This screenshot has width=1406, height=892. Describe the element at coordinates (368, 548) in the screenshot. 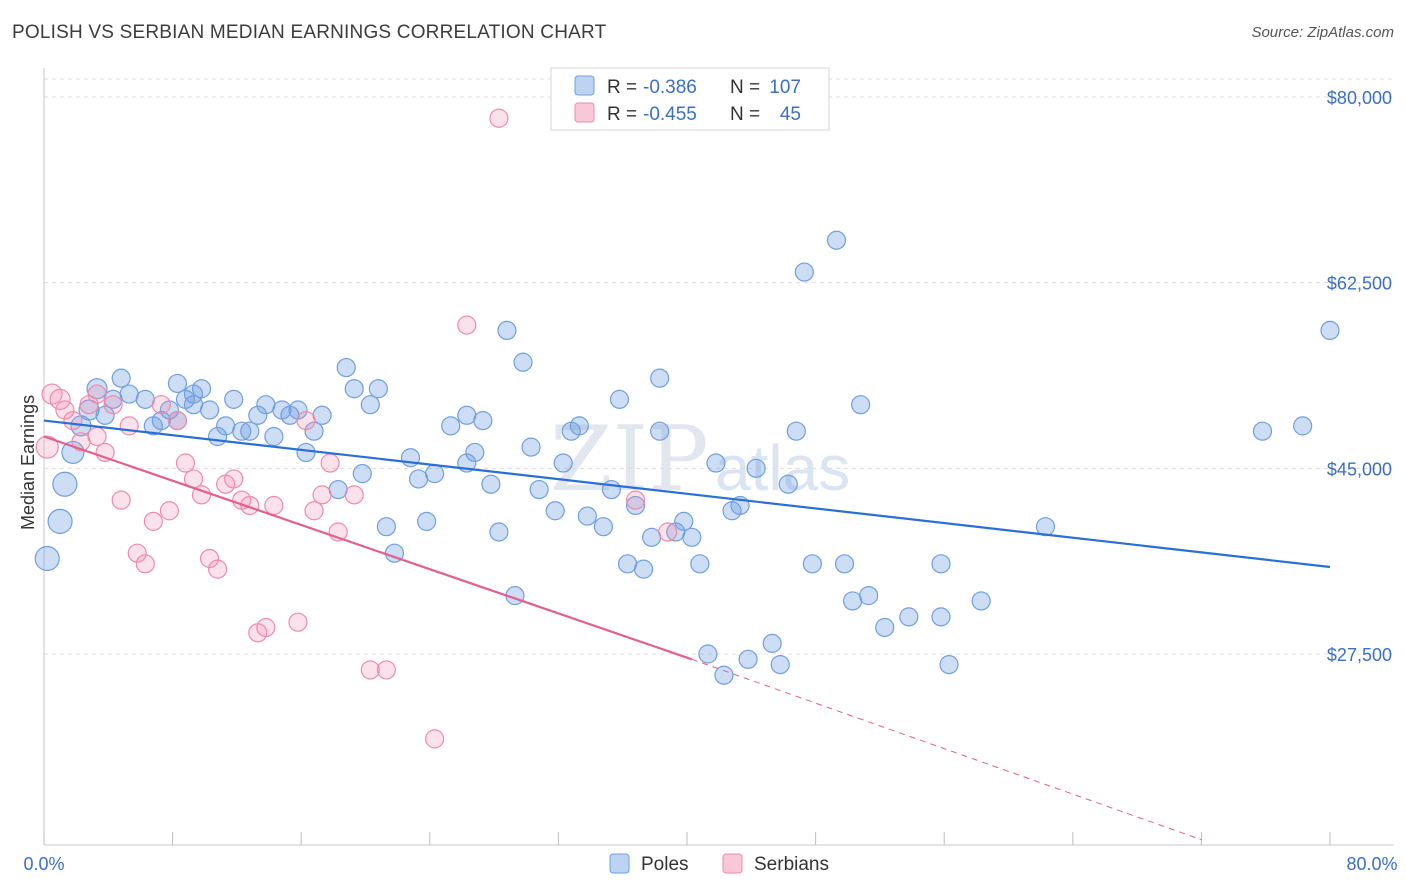

I see `serbians-trend-line` at that location.